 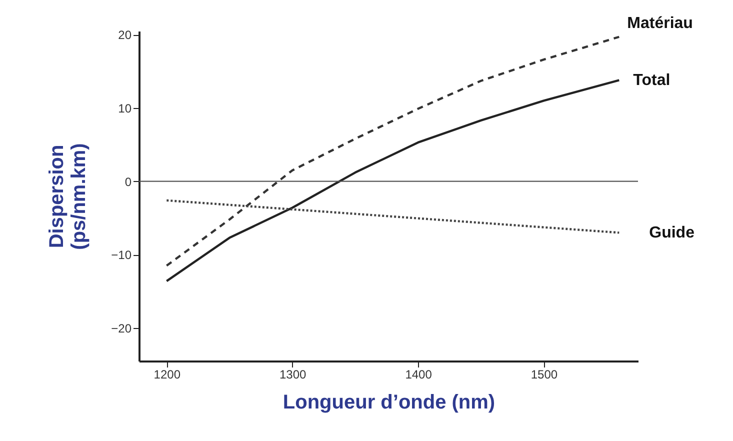 What do you see at coordinates (125, 35) in the screenshot?
I see `y-tick-label: 20` at bounding box center [125, 35].